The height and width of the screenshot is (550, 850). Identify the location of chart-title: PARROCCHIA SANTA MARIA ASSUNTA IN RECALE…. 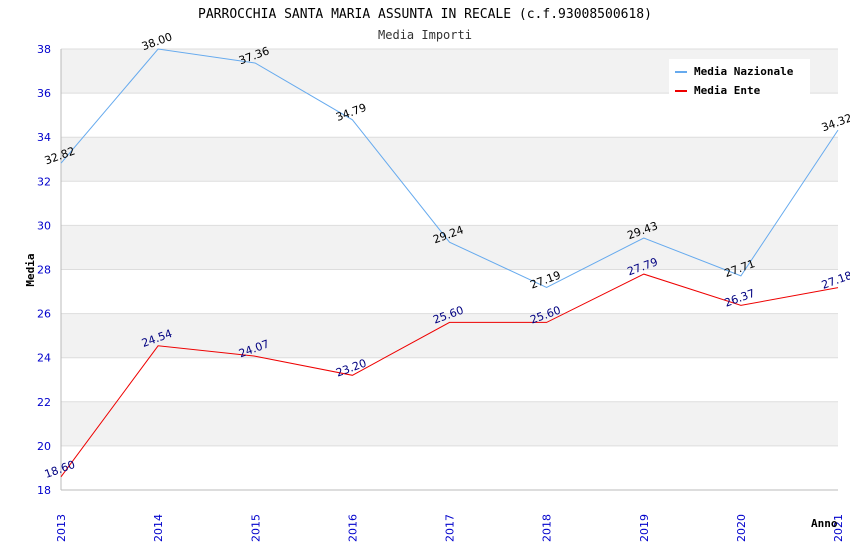
(425, 14).